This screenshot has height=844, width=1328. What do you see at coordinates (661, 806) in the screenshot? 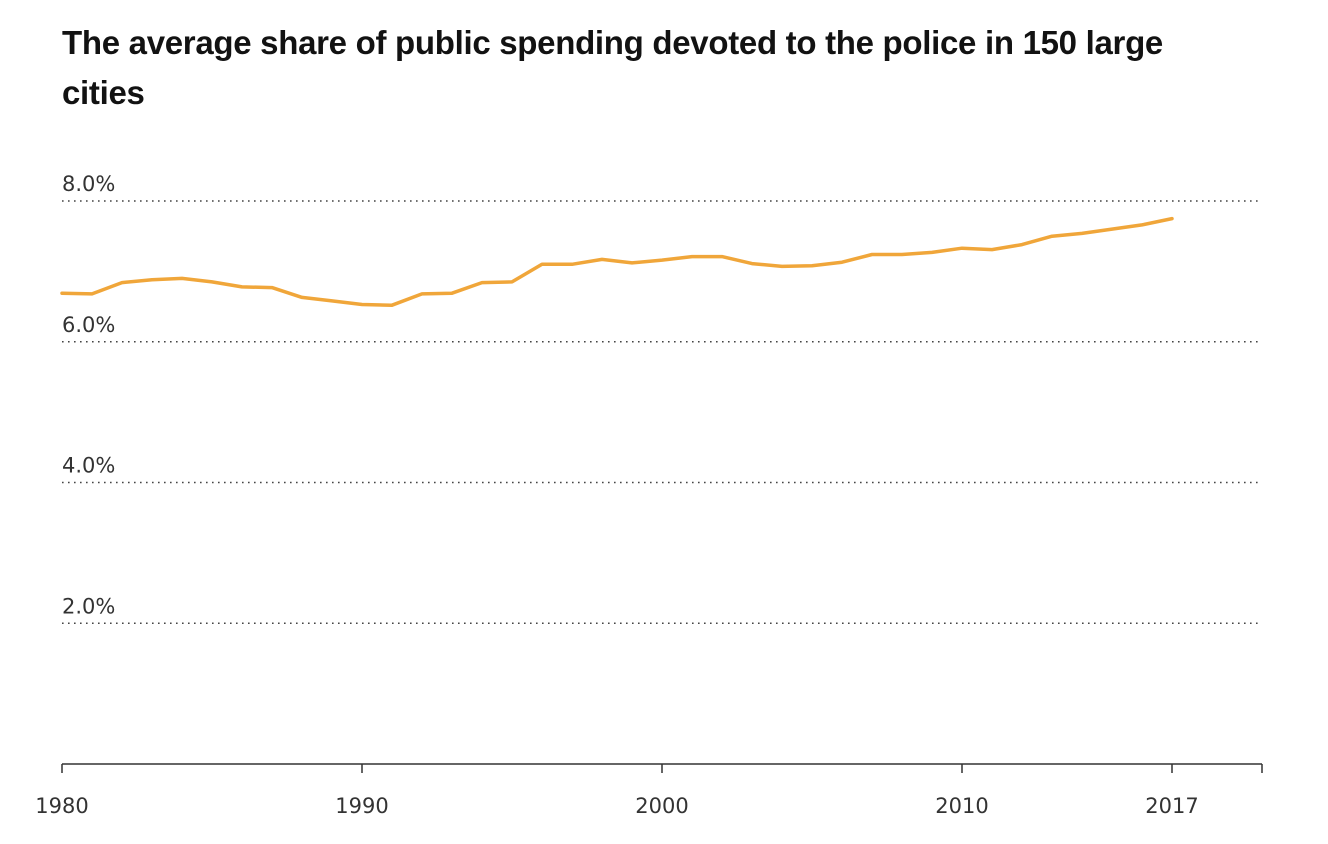
I see `x-tick-label: 2000` at bounding box center [661, 806].